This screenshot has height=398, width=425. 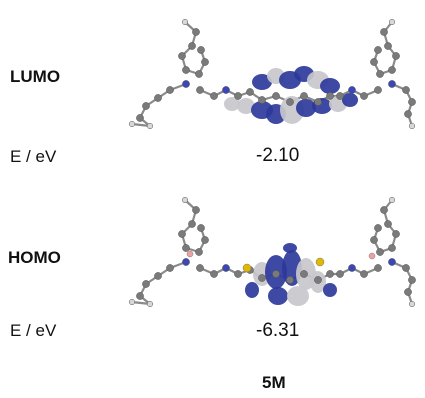 What do you see at coordinates (278, 155) in the screenshot?
I see `lumo-energy-value: -2.10` at bounding box center [278, 155].